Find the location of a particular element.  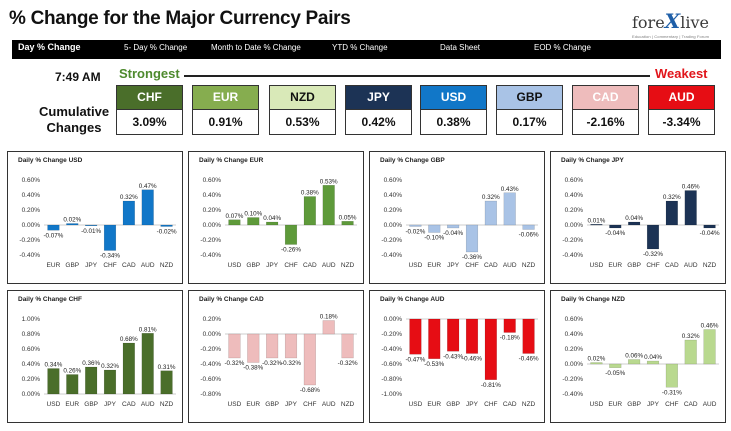

data-label: 0.06% is located at coordinates (634, 356).